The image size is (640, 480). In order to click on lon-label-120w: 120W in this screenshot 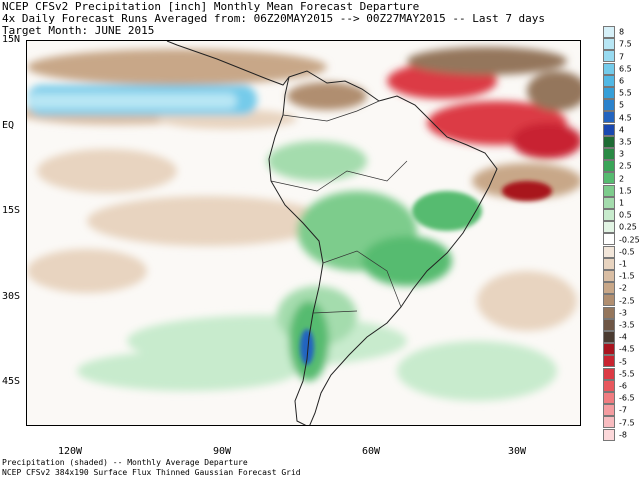, I will do `click(70, 451)`.